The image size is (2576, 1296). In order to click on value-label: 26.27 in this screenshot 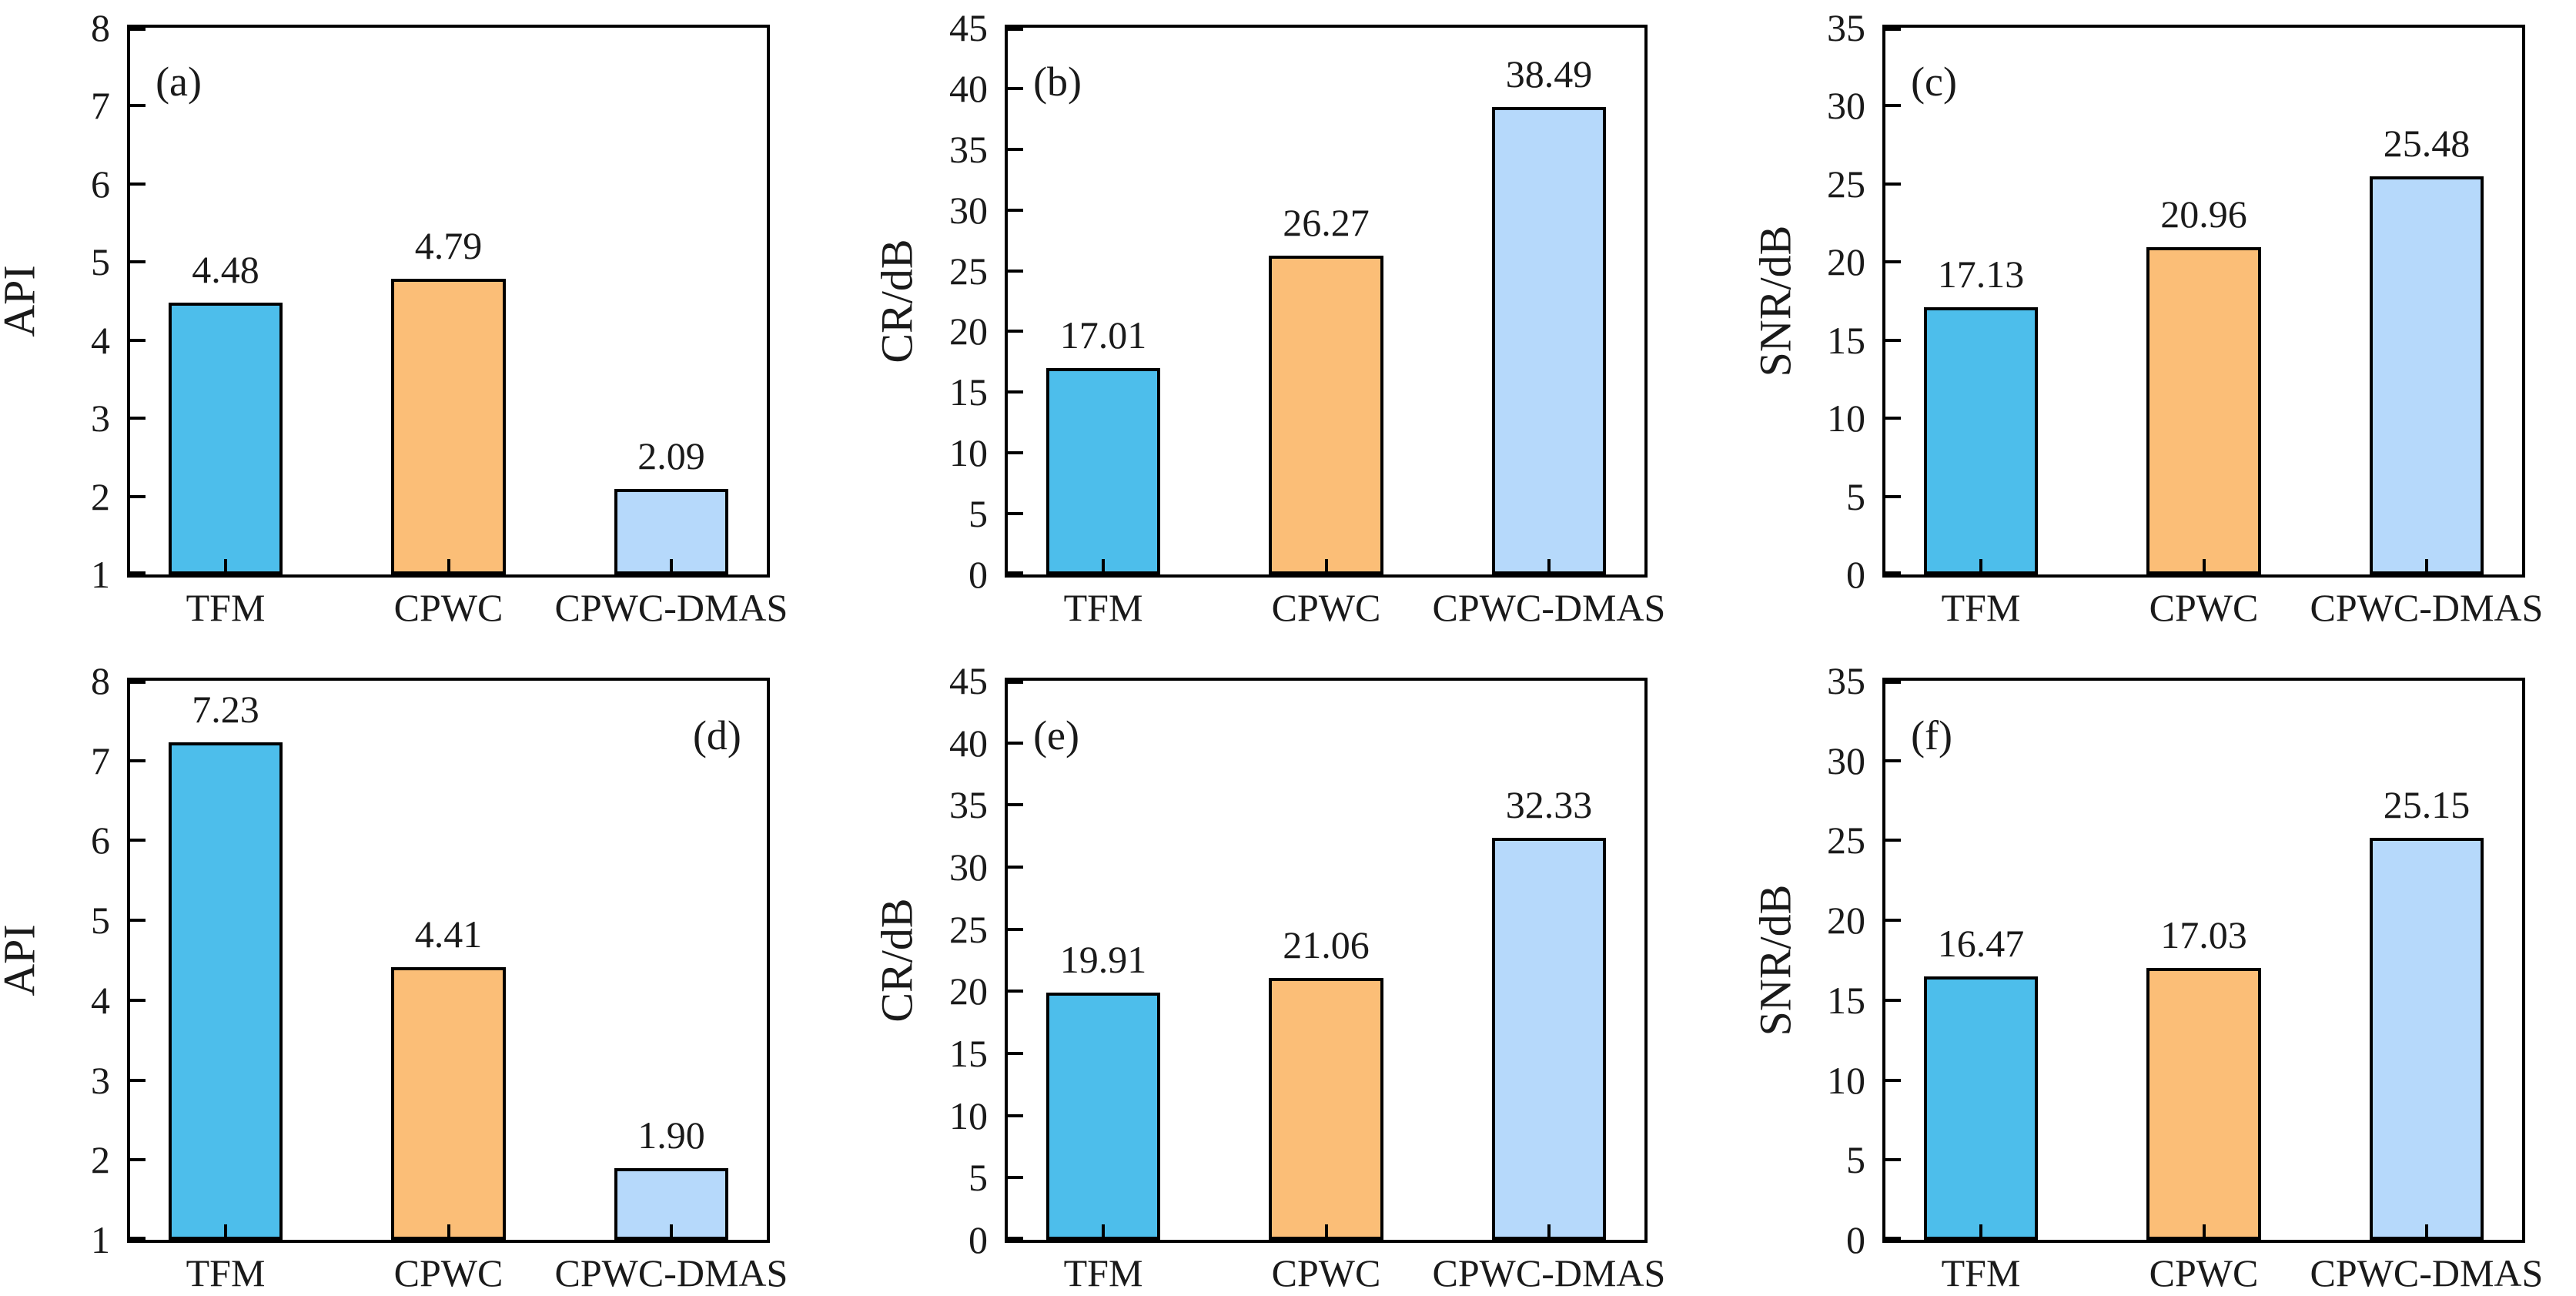, I will do `click(1327, 222)`.